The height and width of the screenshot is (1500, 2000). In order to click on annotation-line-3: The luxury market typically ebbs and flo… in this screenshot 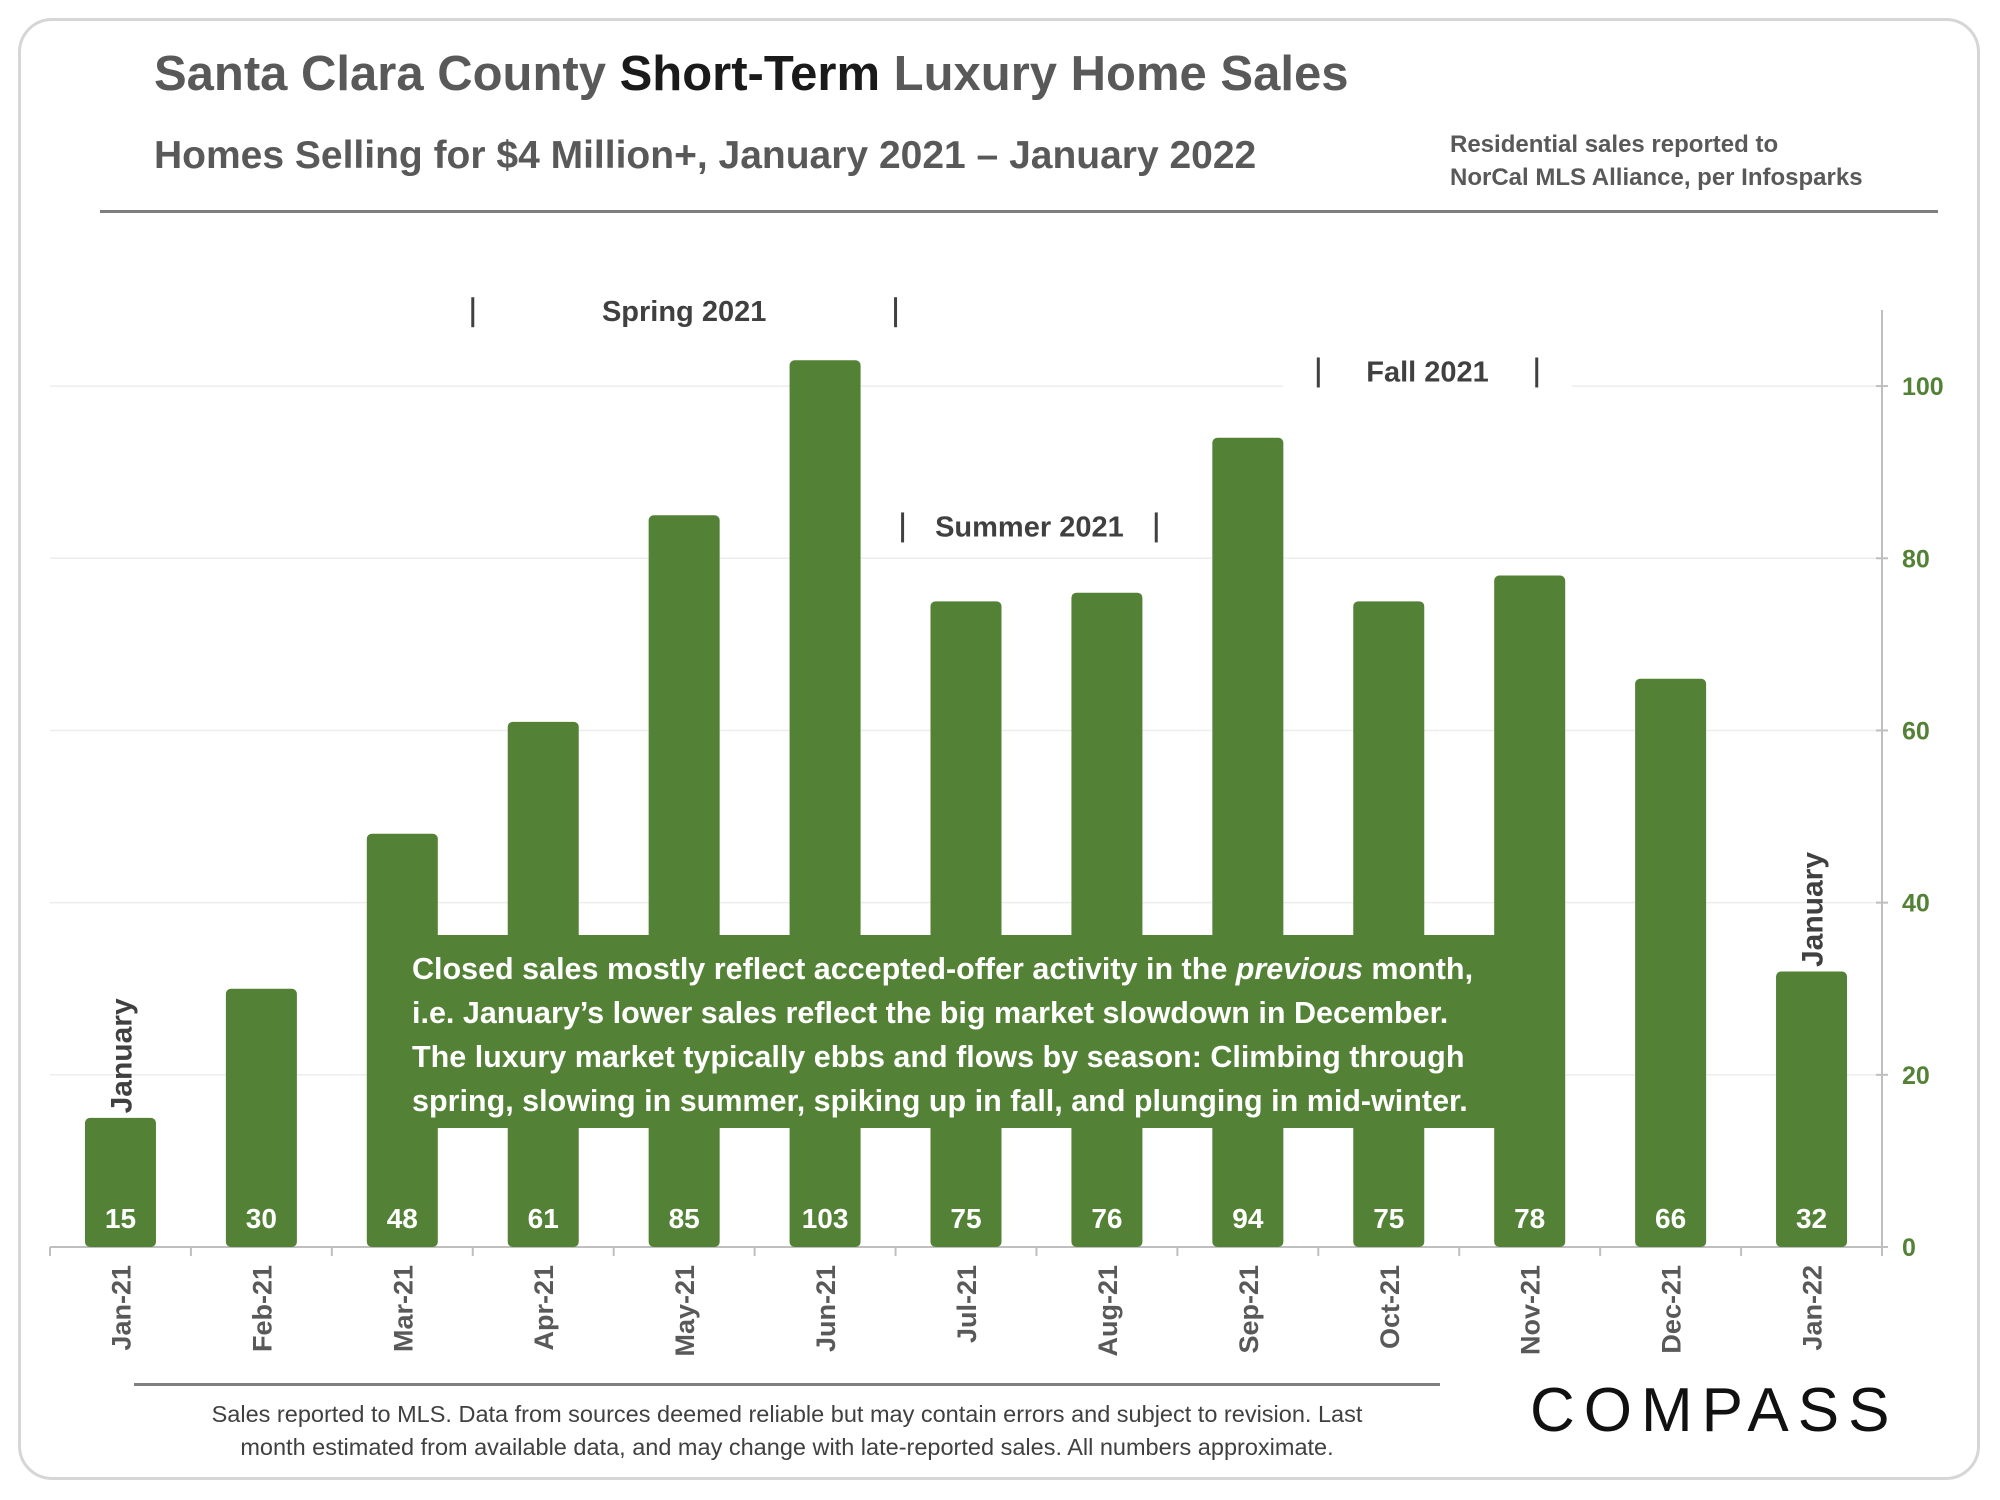, I will do `click(938, 1057)`.